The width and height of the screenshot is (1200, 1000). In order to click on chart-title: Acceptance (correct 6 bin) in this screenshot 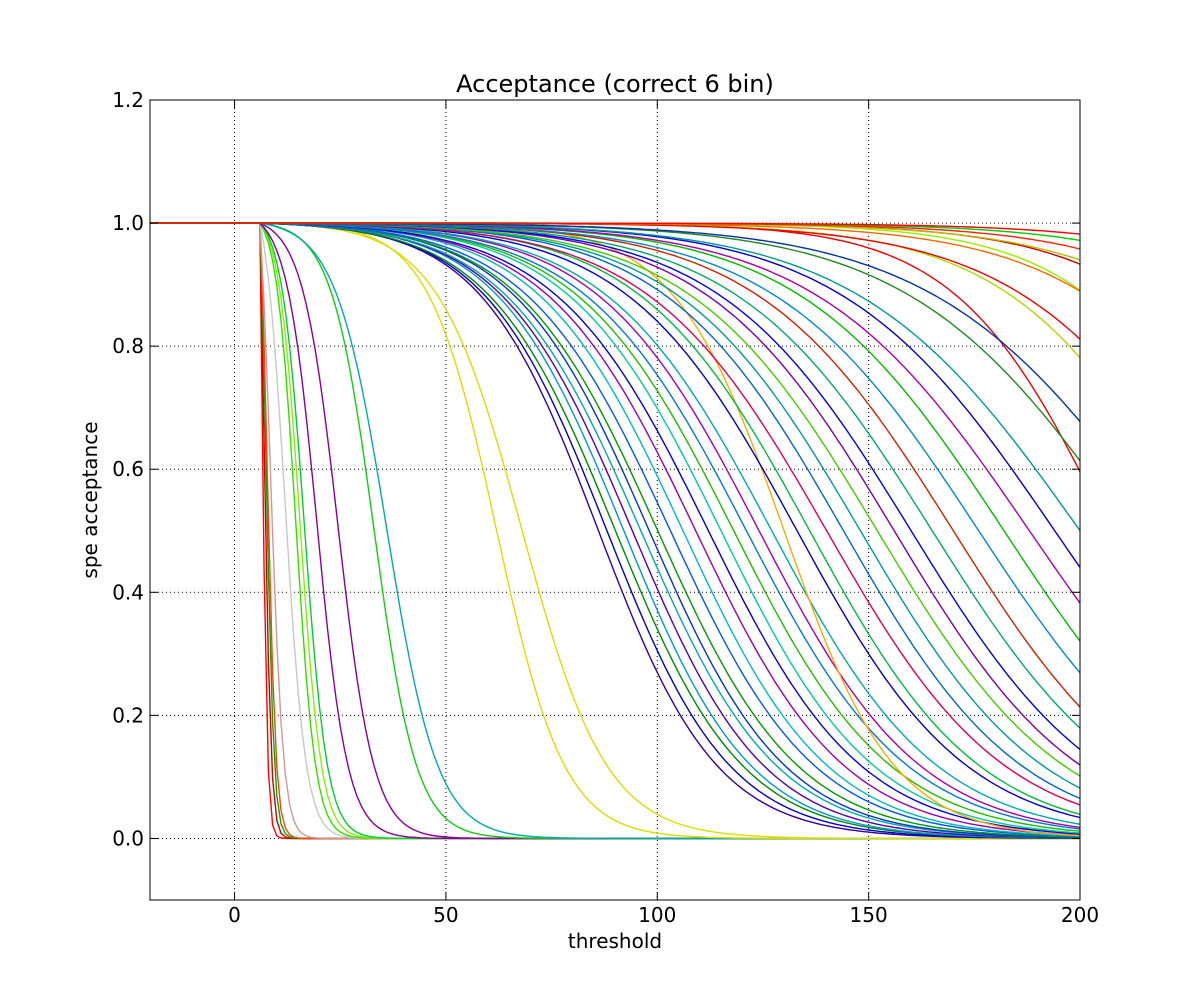, I will do `click(615, 84)`.